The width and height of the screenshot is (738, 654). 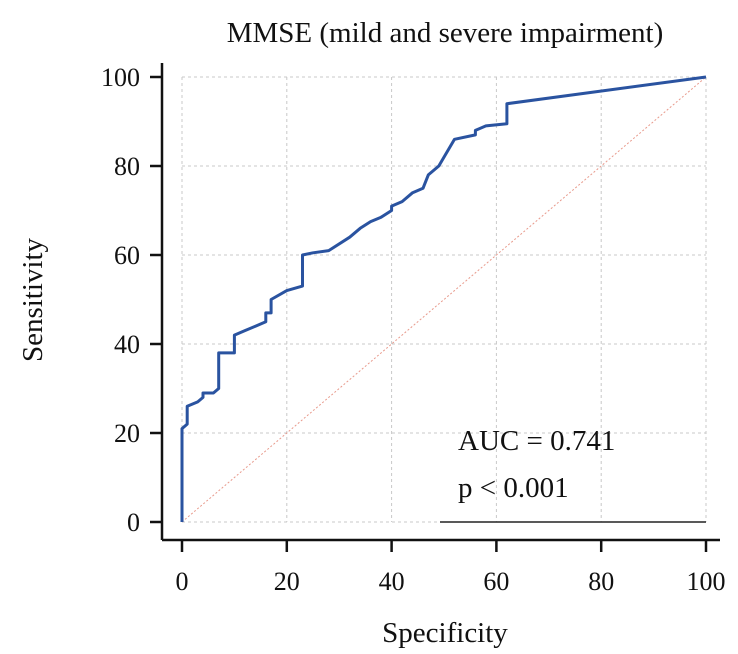 What do you see at coordinates (601, 581) in the screenshot?
I see `x-tick-label: 80` at bounding box center [601, 581].